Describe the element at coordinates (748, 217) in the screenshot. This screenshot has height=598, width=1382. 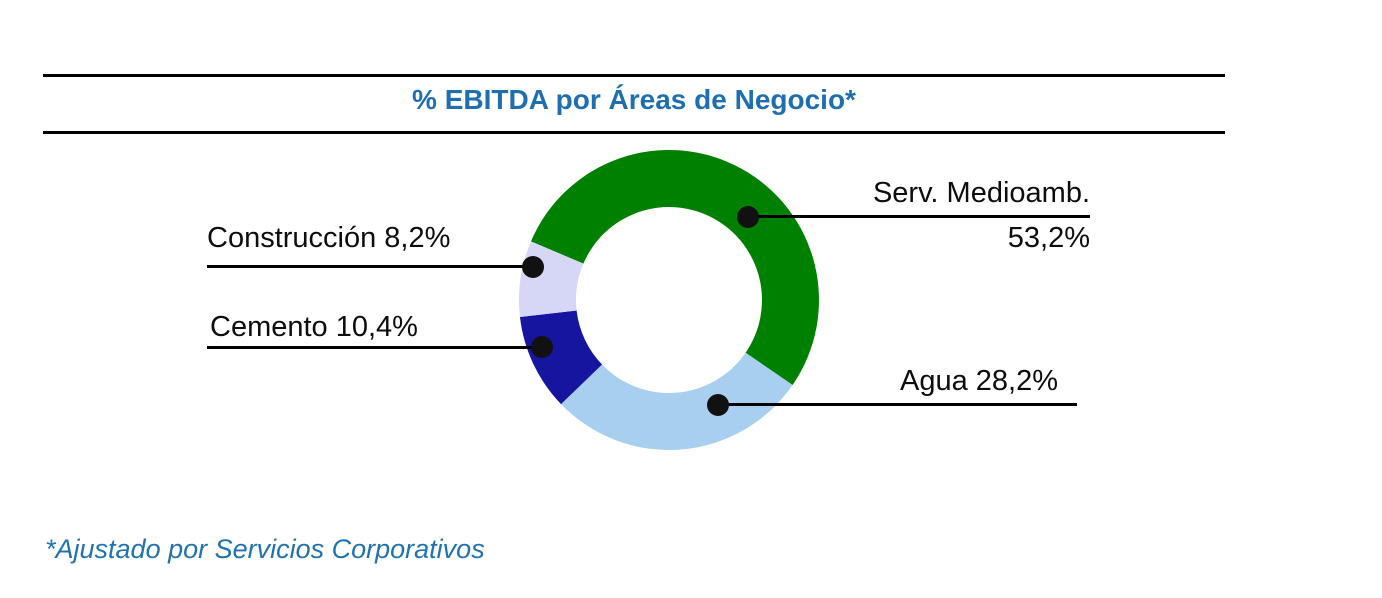
I see `leader-dot-serv-medioamb` at that location.